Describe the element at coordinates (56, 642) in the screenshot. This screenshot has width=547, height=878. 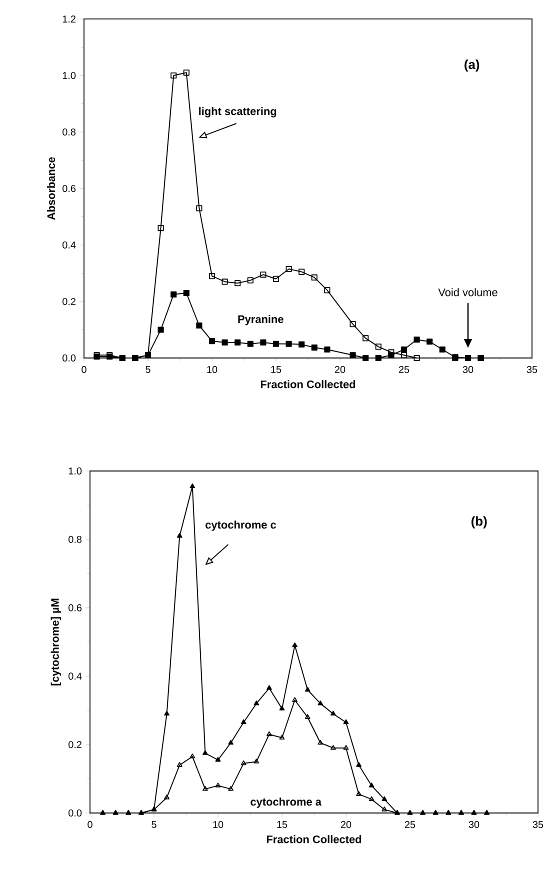
I see `y-axis-title: [cytochrome] µM` at that location.